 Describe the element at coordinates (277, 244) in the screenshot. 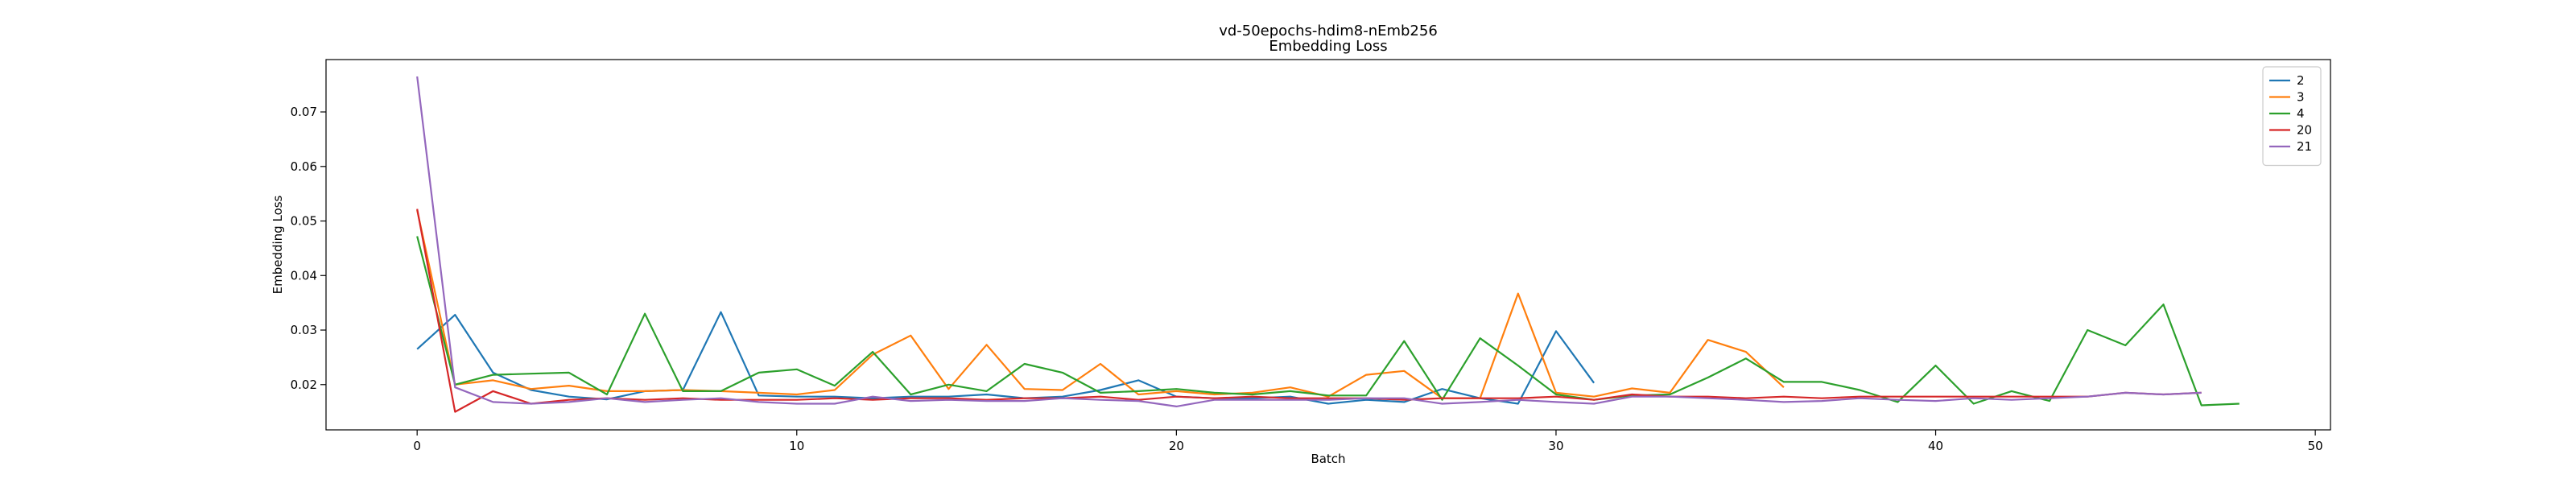

I see `y-axis-label: Embedding Loss` at that location.